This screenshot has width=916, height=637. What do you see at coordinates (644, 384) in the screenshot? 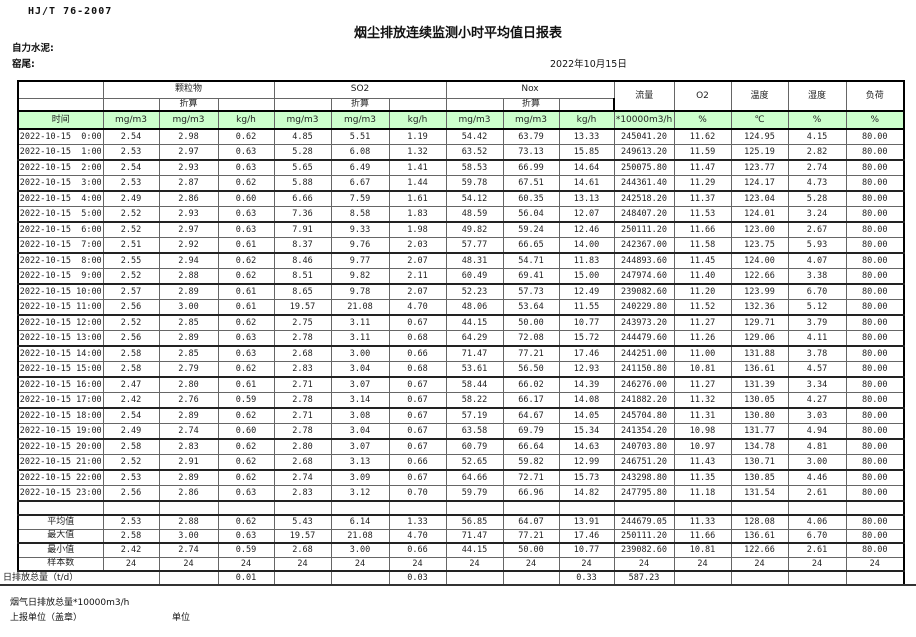
I see `value-cell: 246276.00` at bounding box center [644, 384].